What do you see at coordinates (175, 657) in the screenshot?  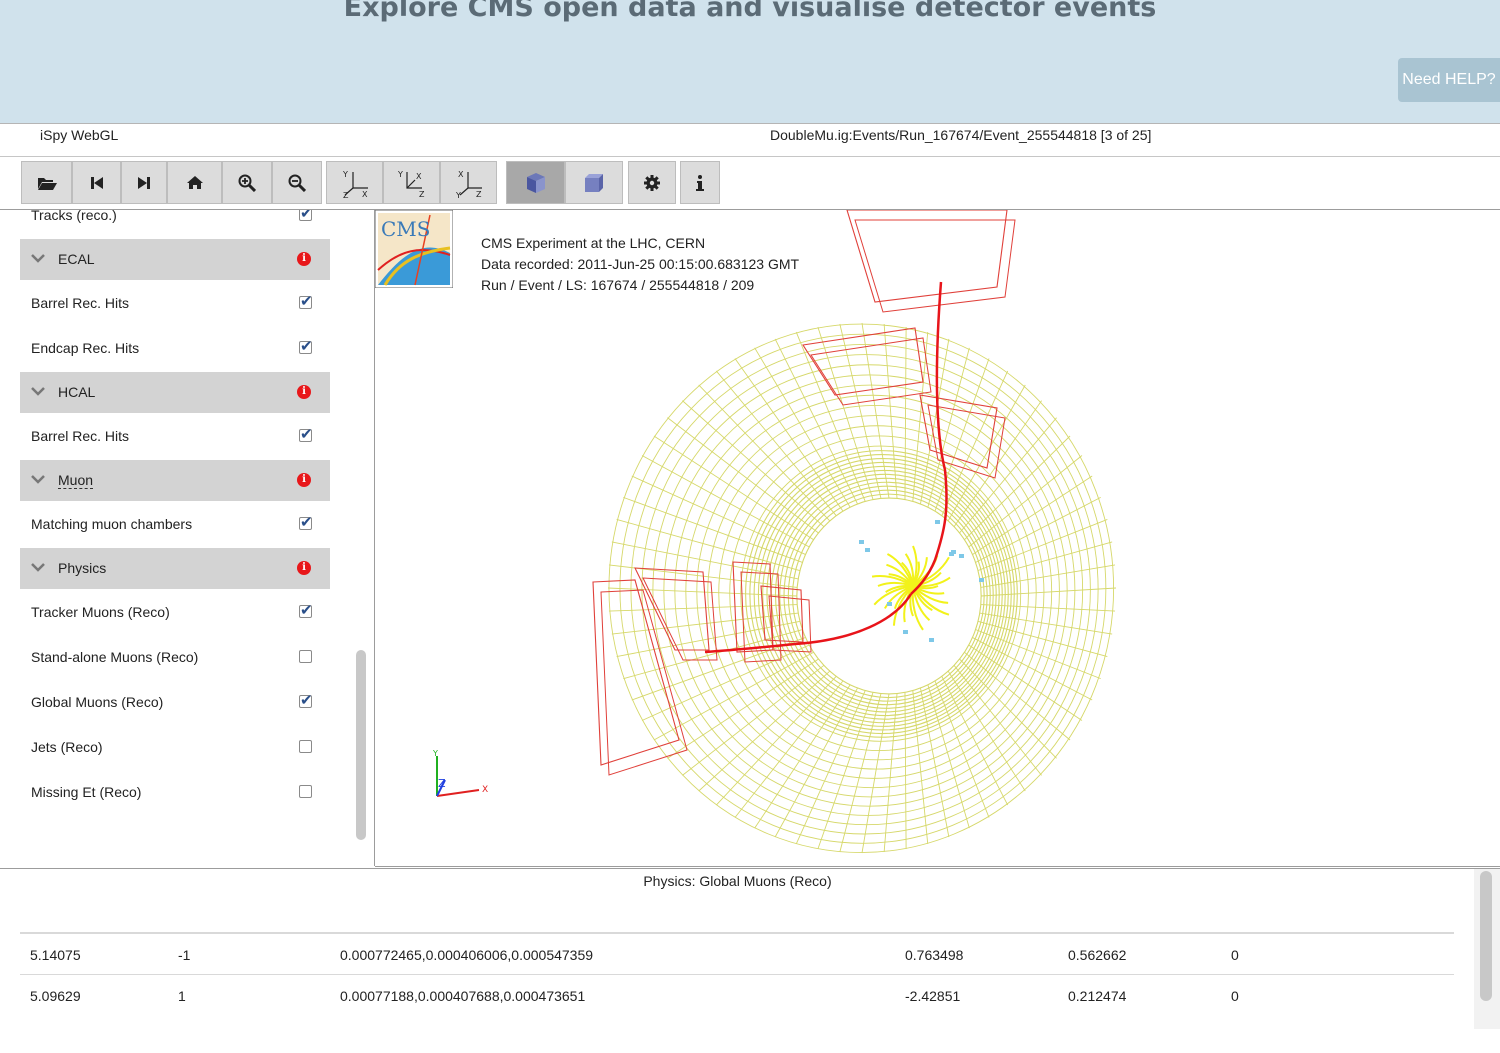 I see `list-item-standalone-muons: Stand-alone Muons (Reco)` at bounding box center [175, 657].